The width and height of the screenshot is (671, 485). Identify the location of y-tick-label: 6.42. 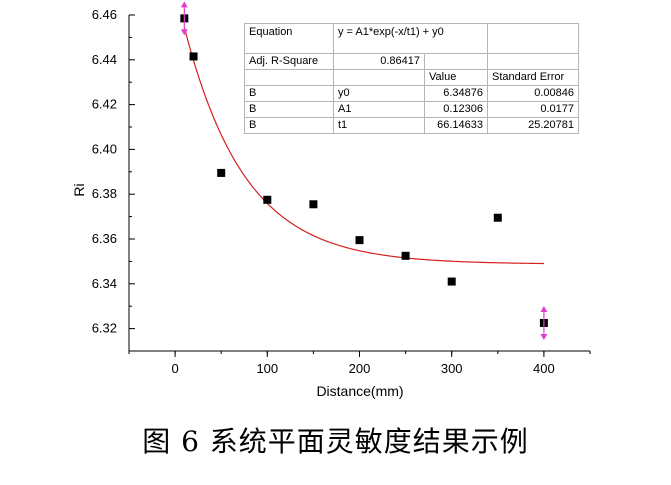
(104, 104).